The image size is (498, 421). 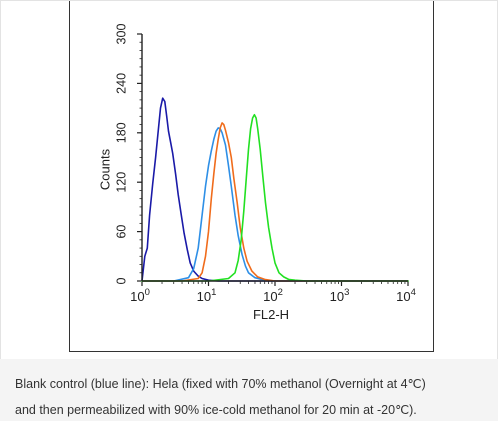 What do you see at coordinates (147, 292) in the screenshot?
I see `x-tick-exponent: 0` at bounding box center [147, 292].